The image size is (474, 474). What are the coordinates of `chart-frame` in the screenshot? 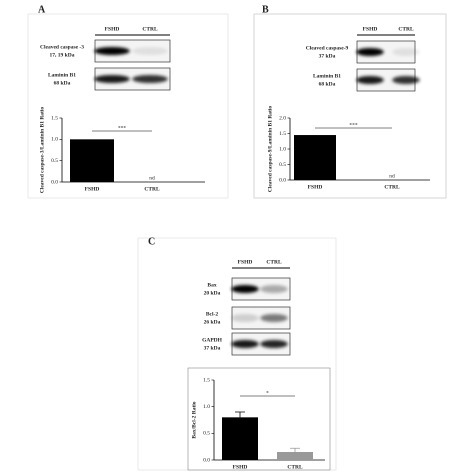 It's located at (259, 419).